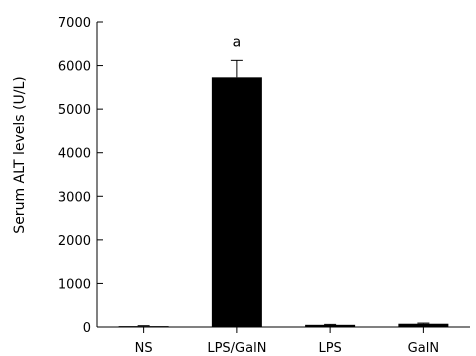 This screenshot has width=476, height=356. I want to click on y-tick-label: 6000, so click(74, 67).